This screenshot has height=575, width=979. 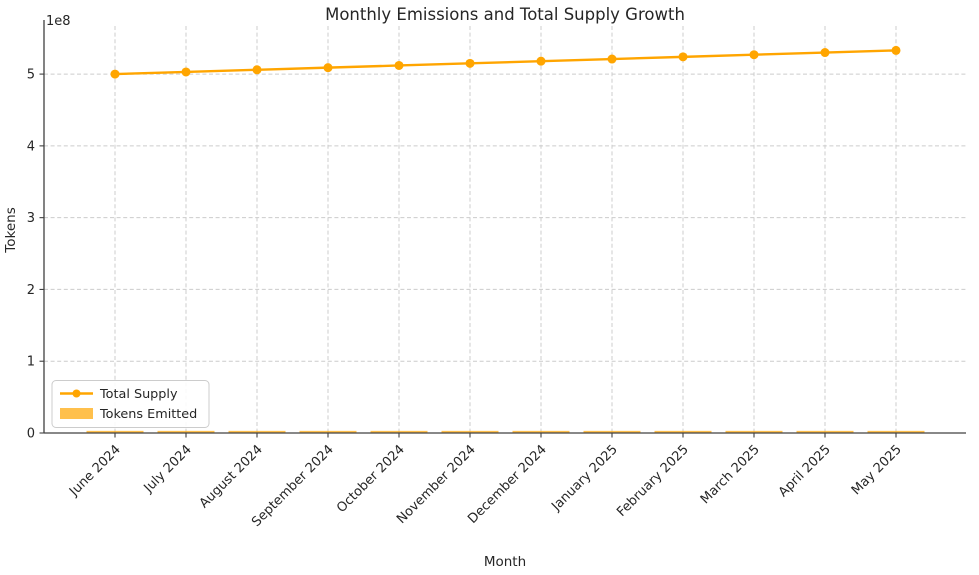 What do you see at coordinates (31, 434) in the screenshot?
I see `y-tick-label: 0` at bounding box center [31, 434].